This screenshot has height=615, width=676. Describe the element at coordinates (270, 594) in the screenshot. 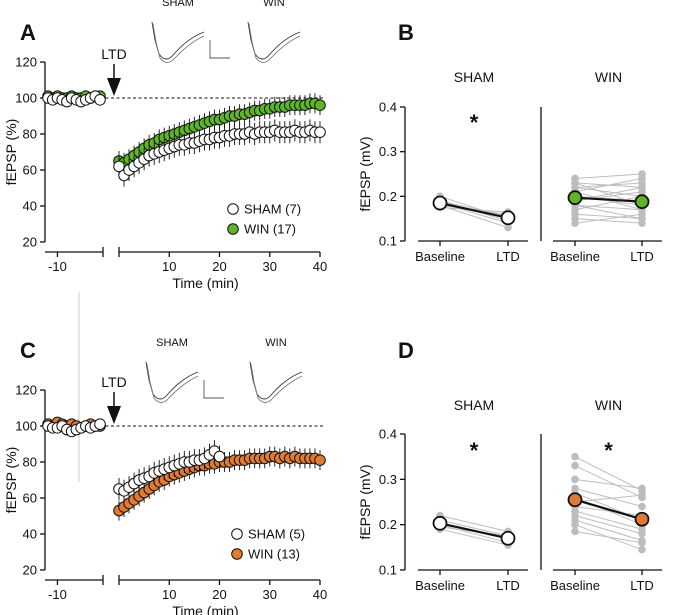

I see `x-tick-label: 30` at that location.